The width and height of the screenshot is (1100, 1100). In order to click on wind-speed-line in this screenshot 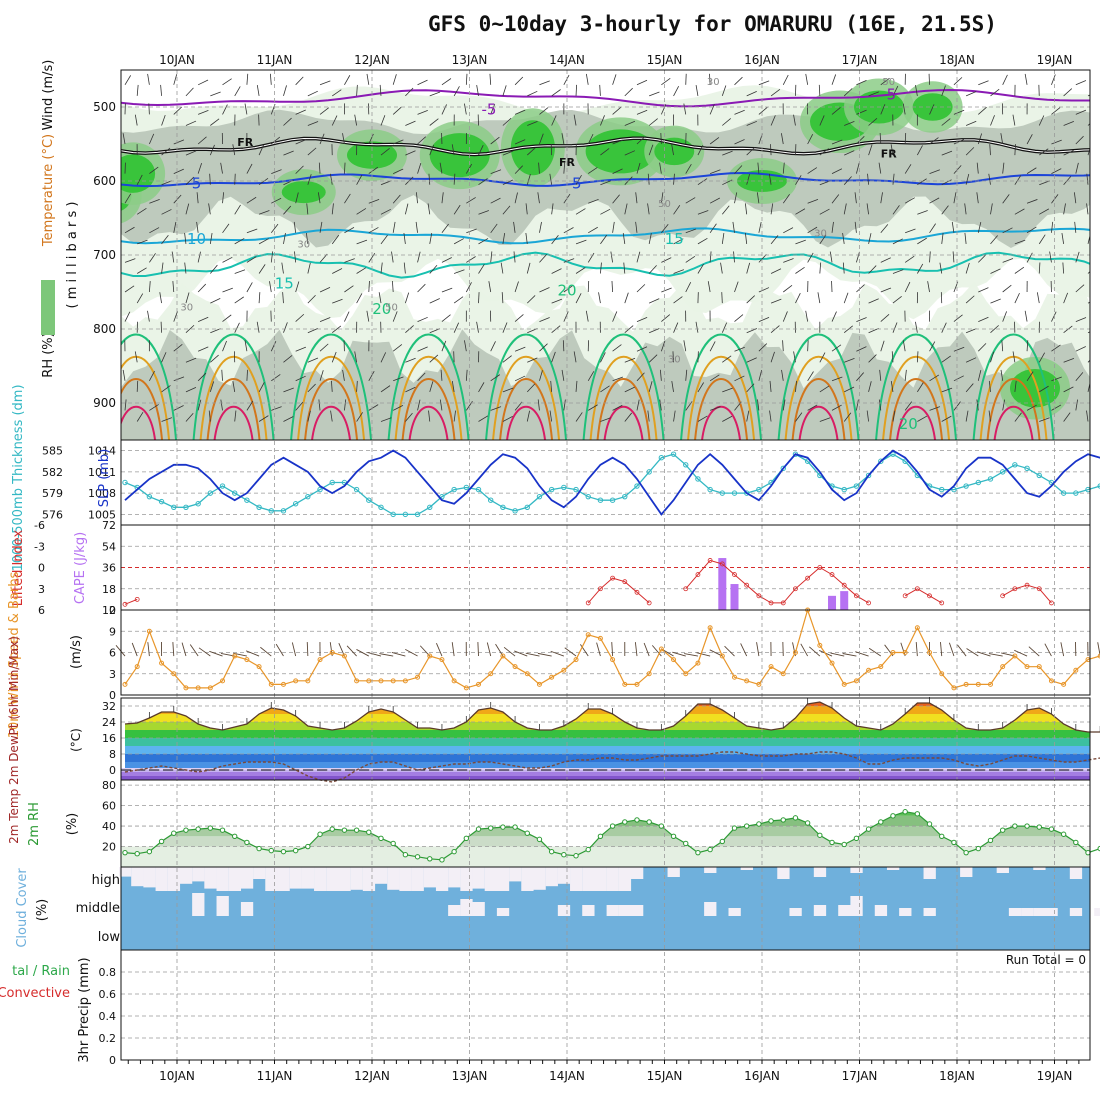, I will do `click(612, 648)`.